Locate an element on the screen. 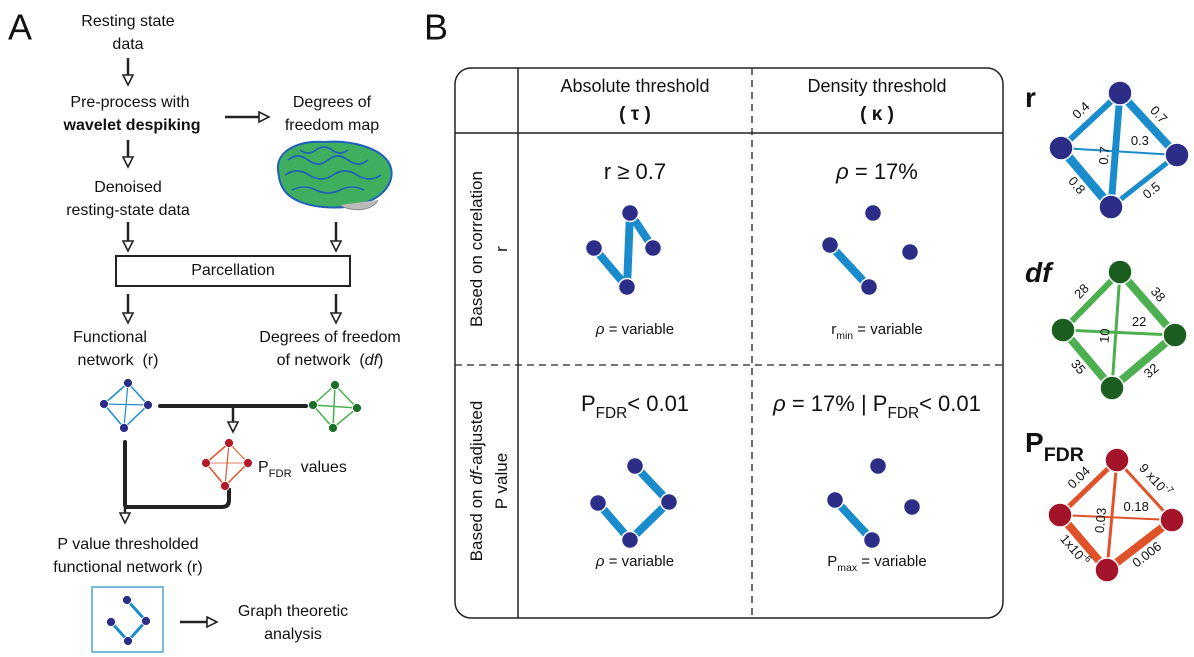 This screenshot has height=657, width=1194. network-title: r is located at coordinates (1030, 97).